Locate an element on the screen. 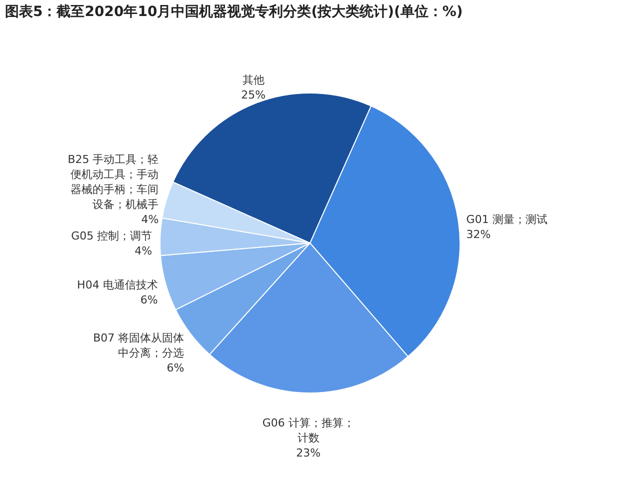 This screenshot has height=494, width=630. data-label: 25% is located at coordinates (253, 95).